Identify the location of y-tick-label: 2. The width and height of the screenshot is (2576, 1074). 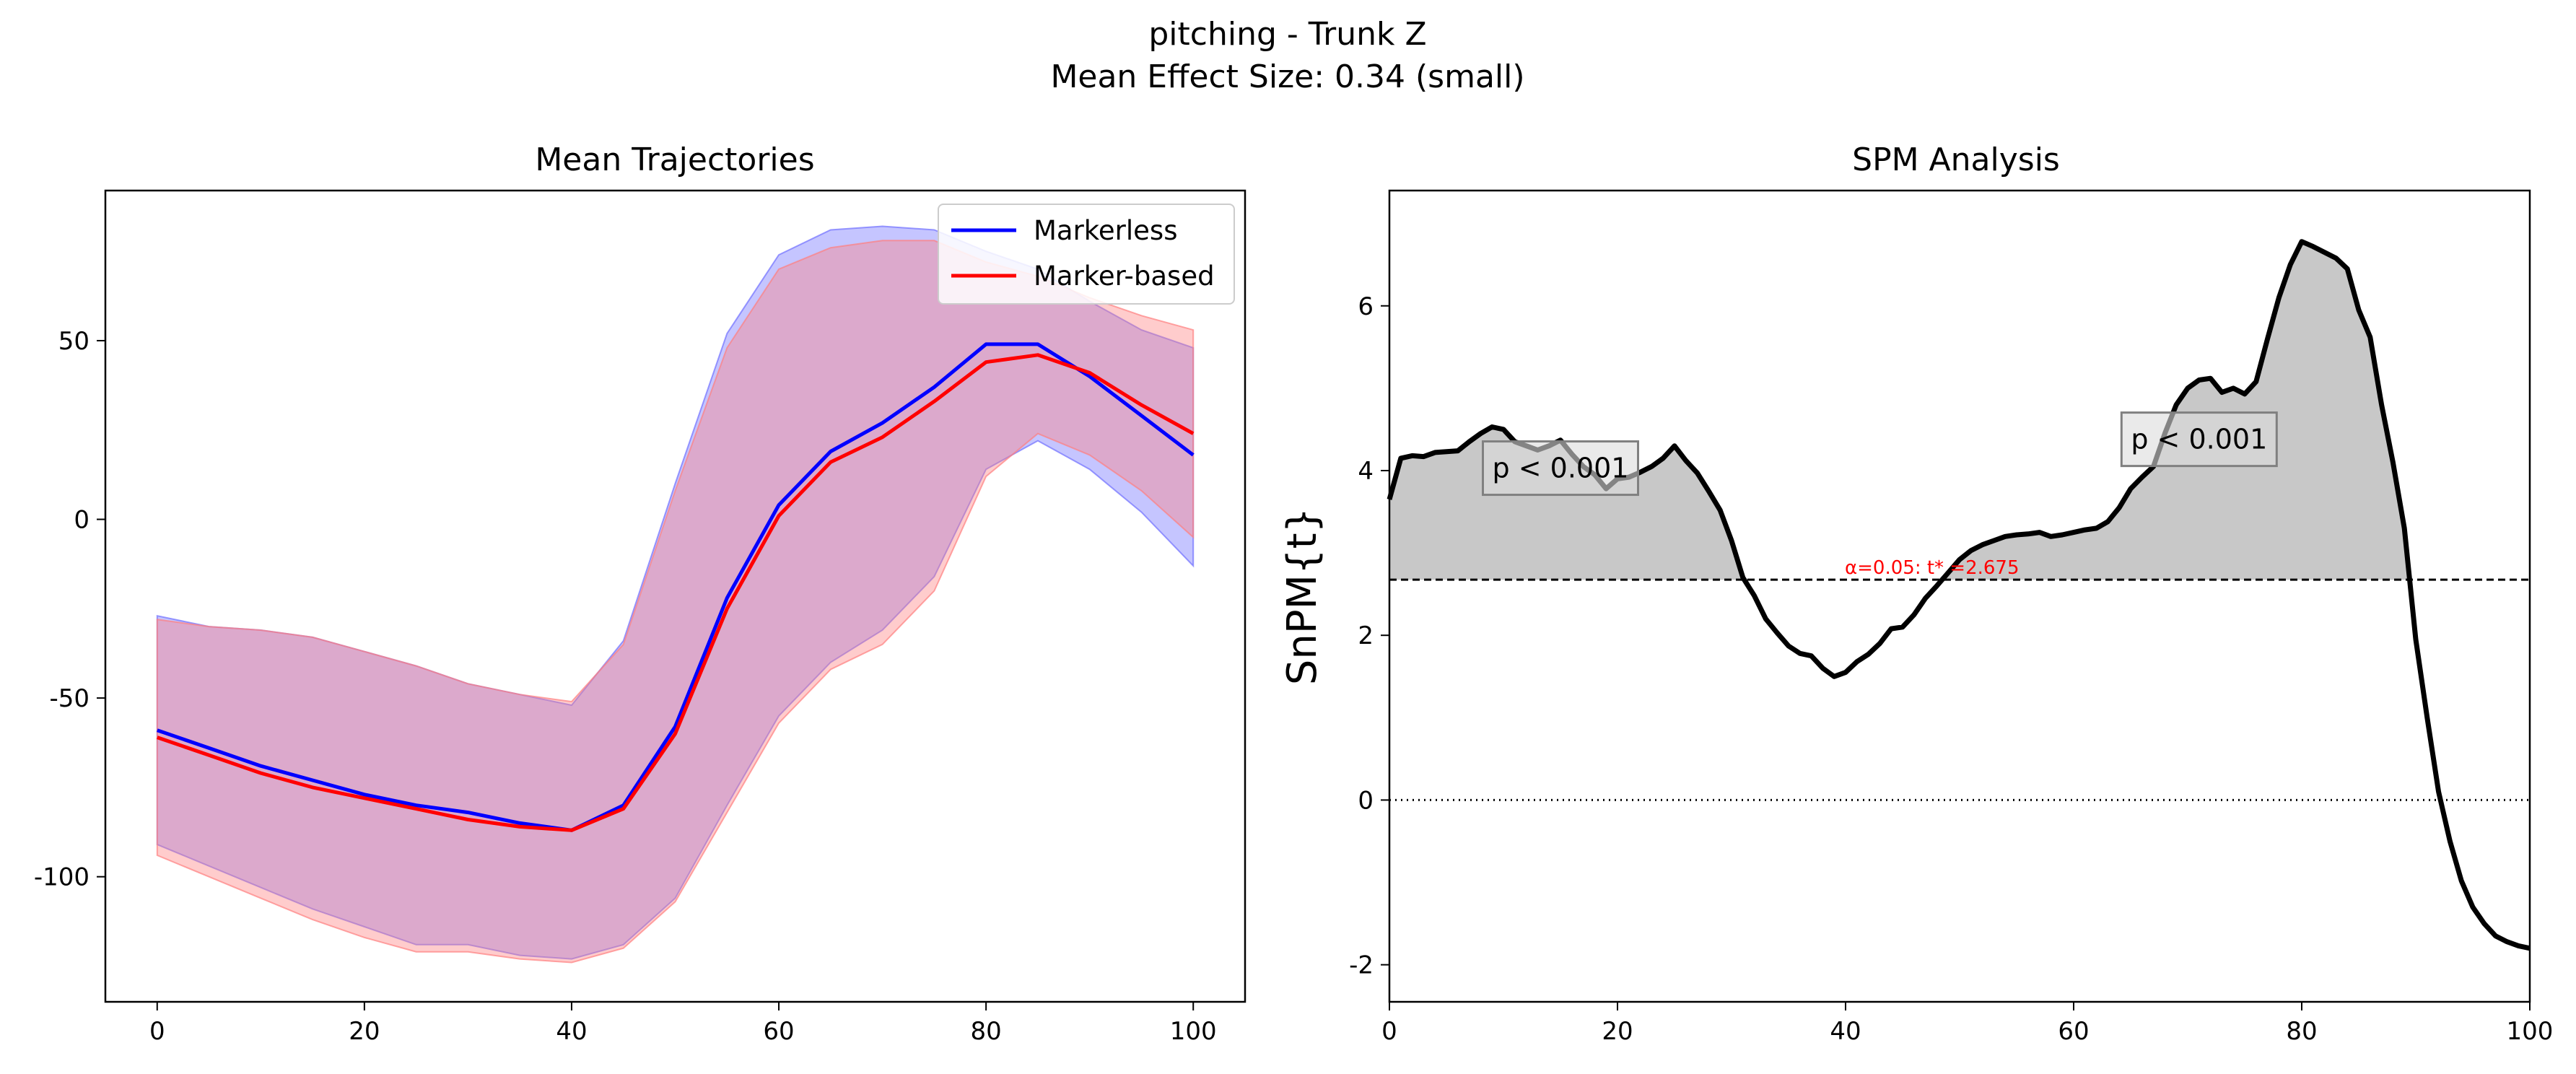
(1366, 636).